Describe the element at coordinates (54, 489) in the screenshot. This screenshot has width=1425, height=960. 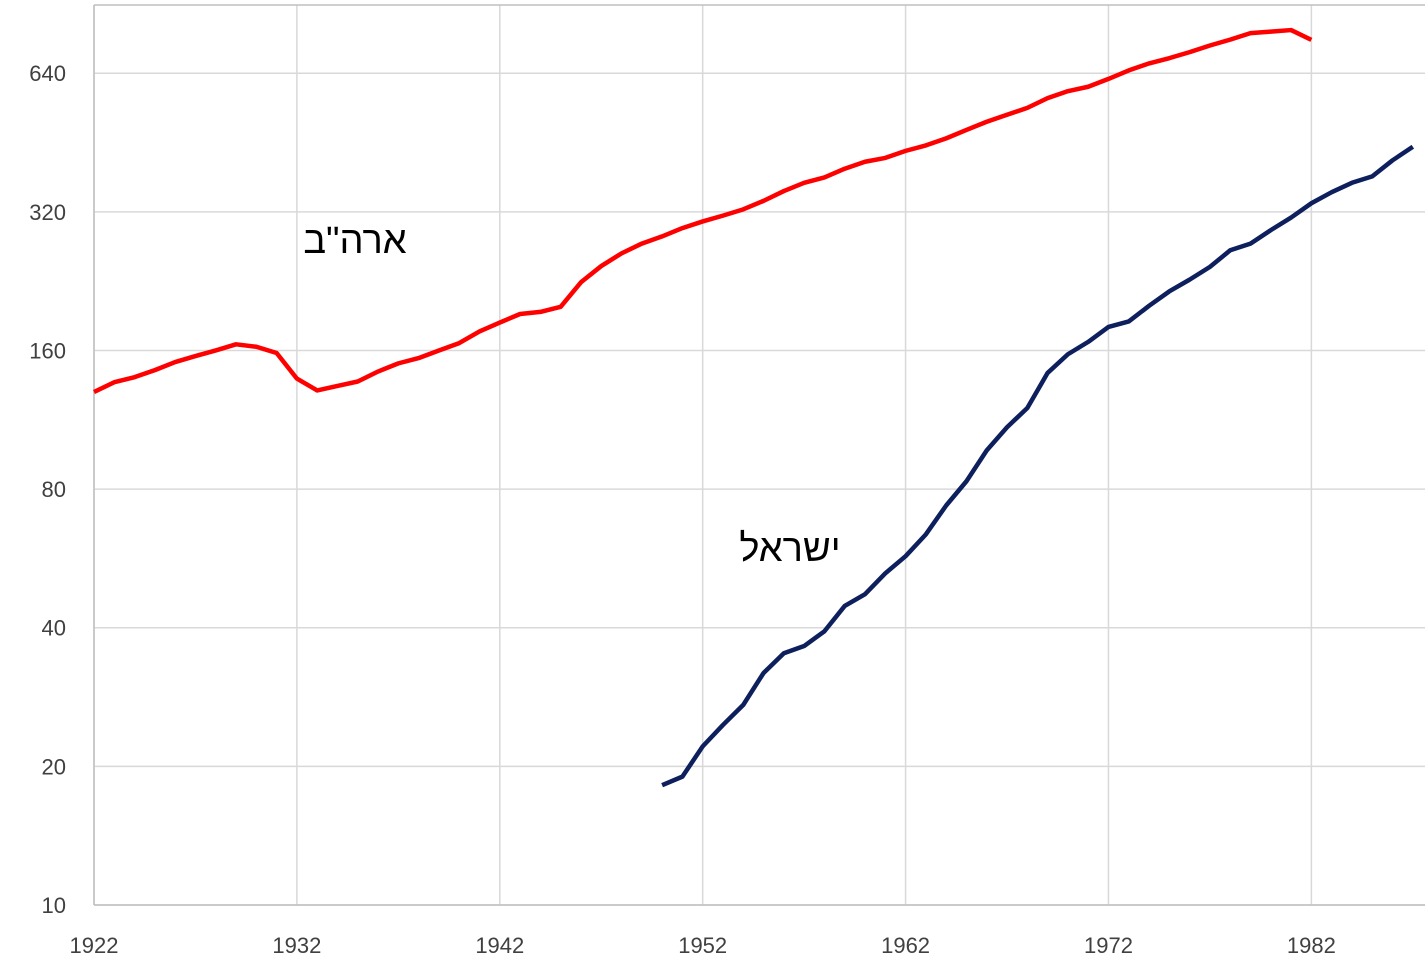
I see `y-tick-label: 80` at that location.